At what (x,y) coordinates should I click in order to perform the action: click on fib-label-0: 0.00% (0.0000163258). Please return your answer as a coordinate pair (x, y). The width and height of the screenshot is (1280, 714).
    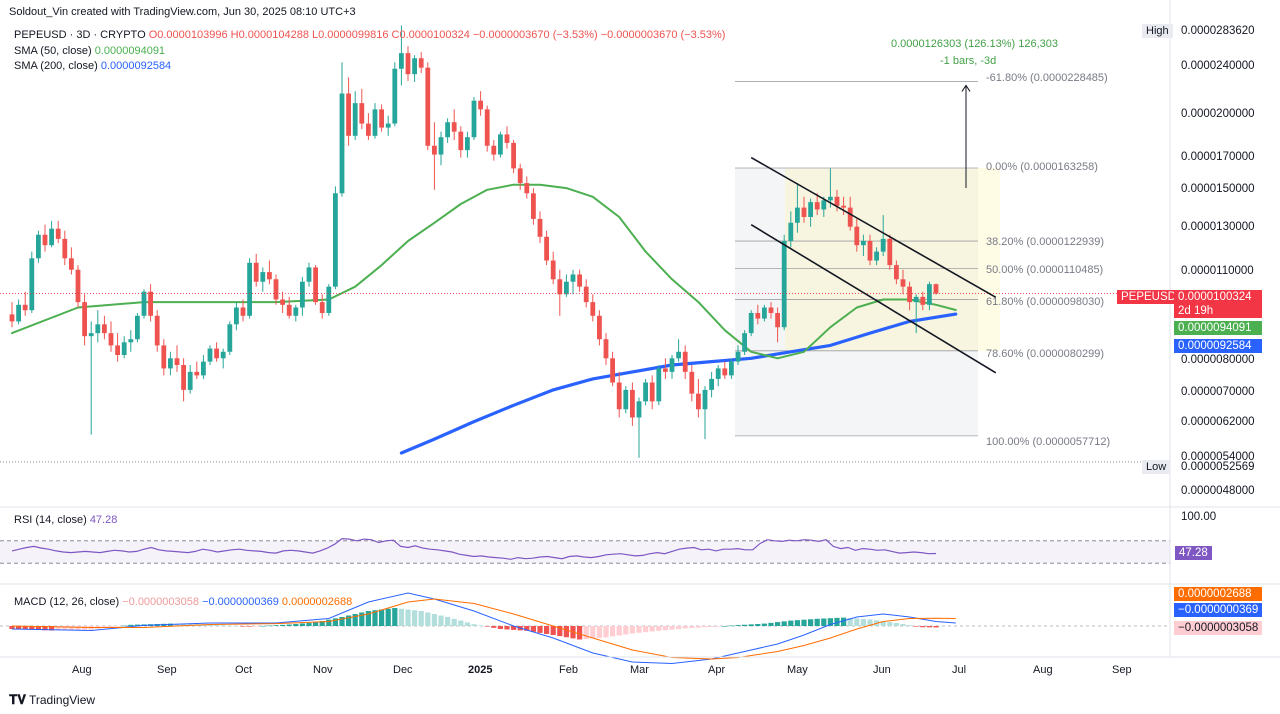
    Looking at the image, I should click on (1042, 167).